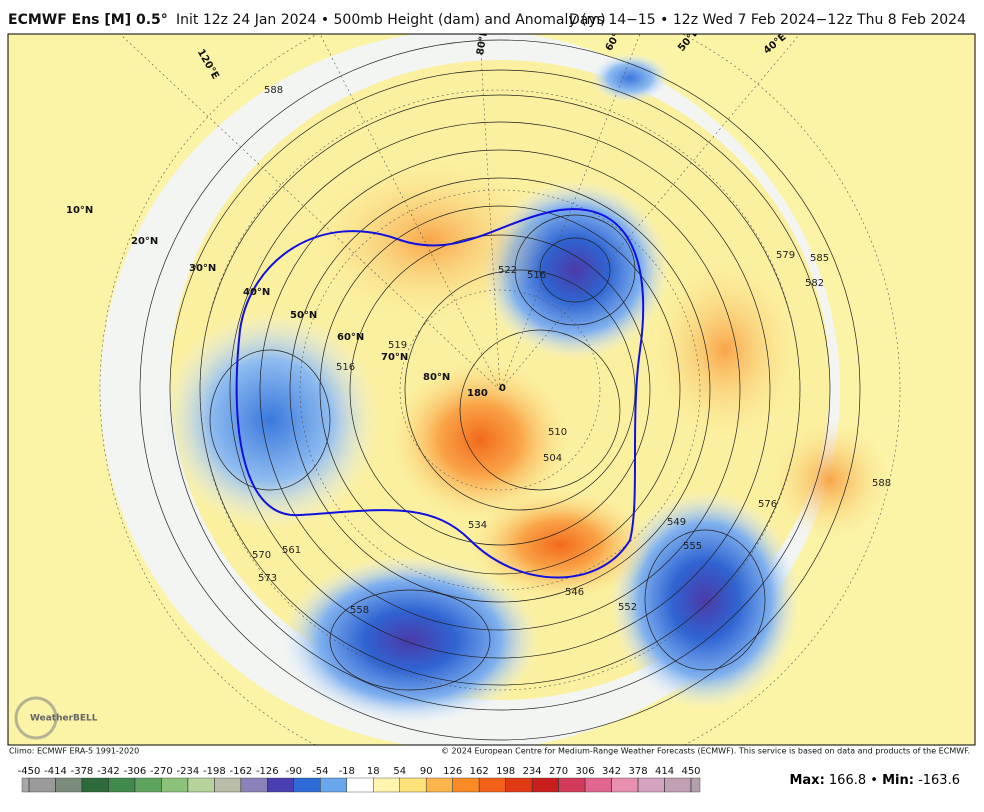 The image size is (984, 812). What do you see at coordinates (898, 780) in the screenshot?
I see `min-label: Min:` at bounding box center [898, 780].